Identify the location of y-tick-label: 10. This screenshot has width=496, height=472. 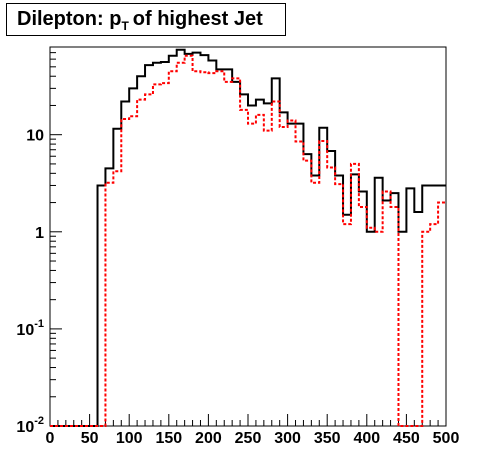
(35, 136).